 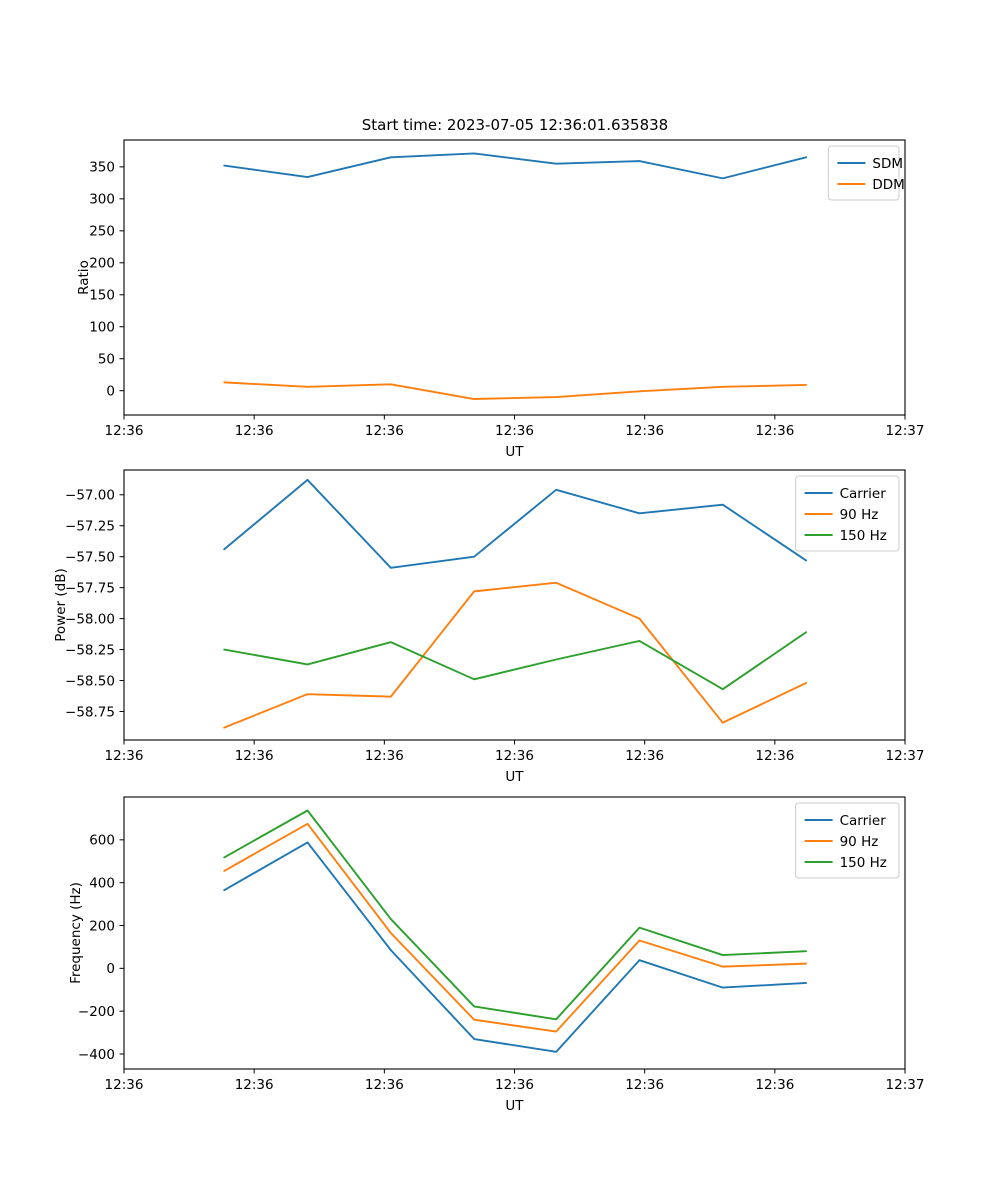 What do you see at coordinates (102, 296) in the screenshot?
I see `y-tick-label: 150` at bounding box center [102, 296].